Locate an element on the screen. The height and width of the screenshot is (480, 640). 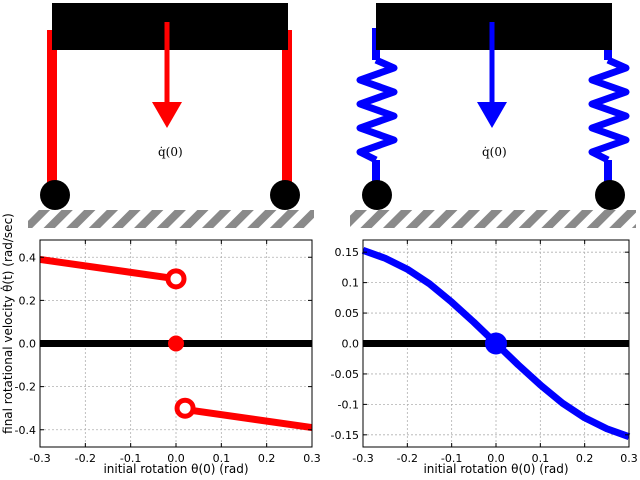
ytick-label: 0.2 is located at coordinates (28, 300).